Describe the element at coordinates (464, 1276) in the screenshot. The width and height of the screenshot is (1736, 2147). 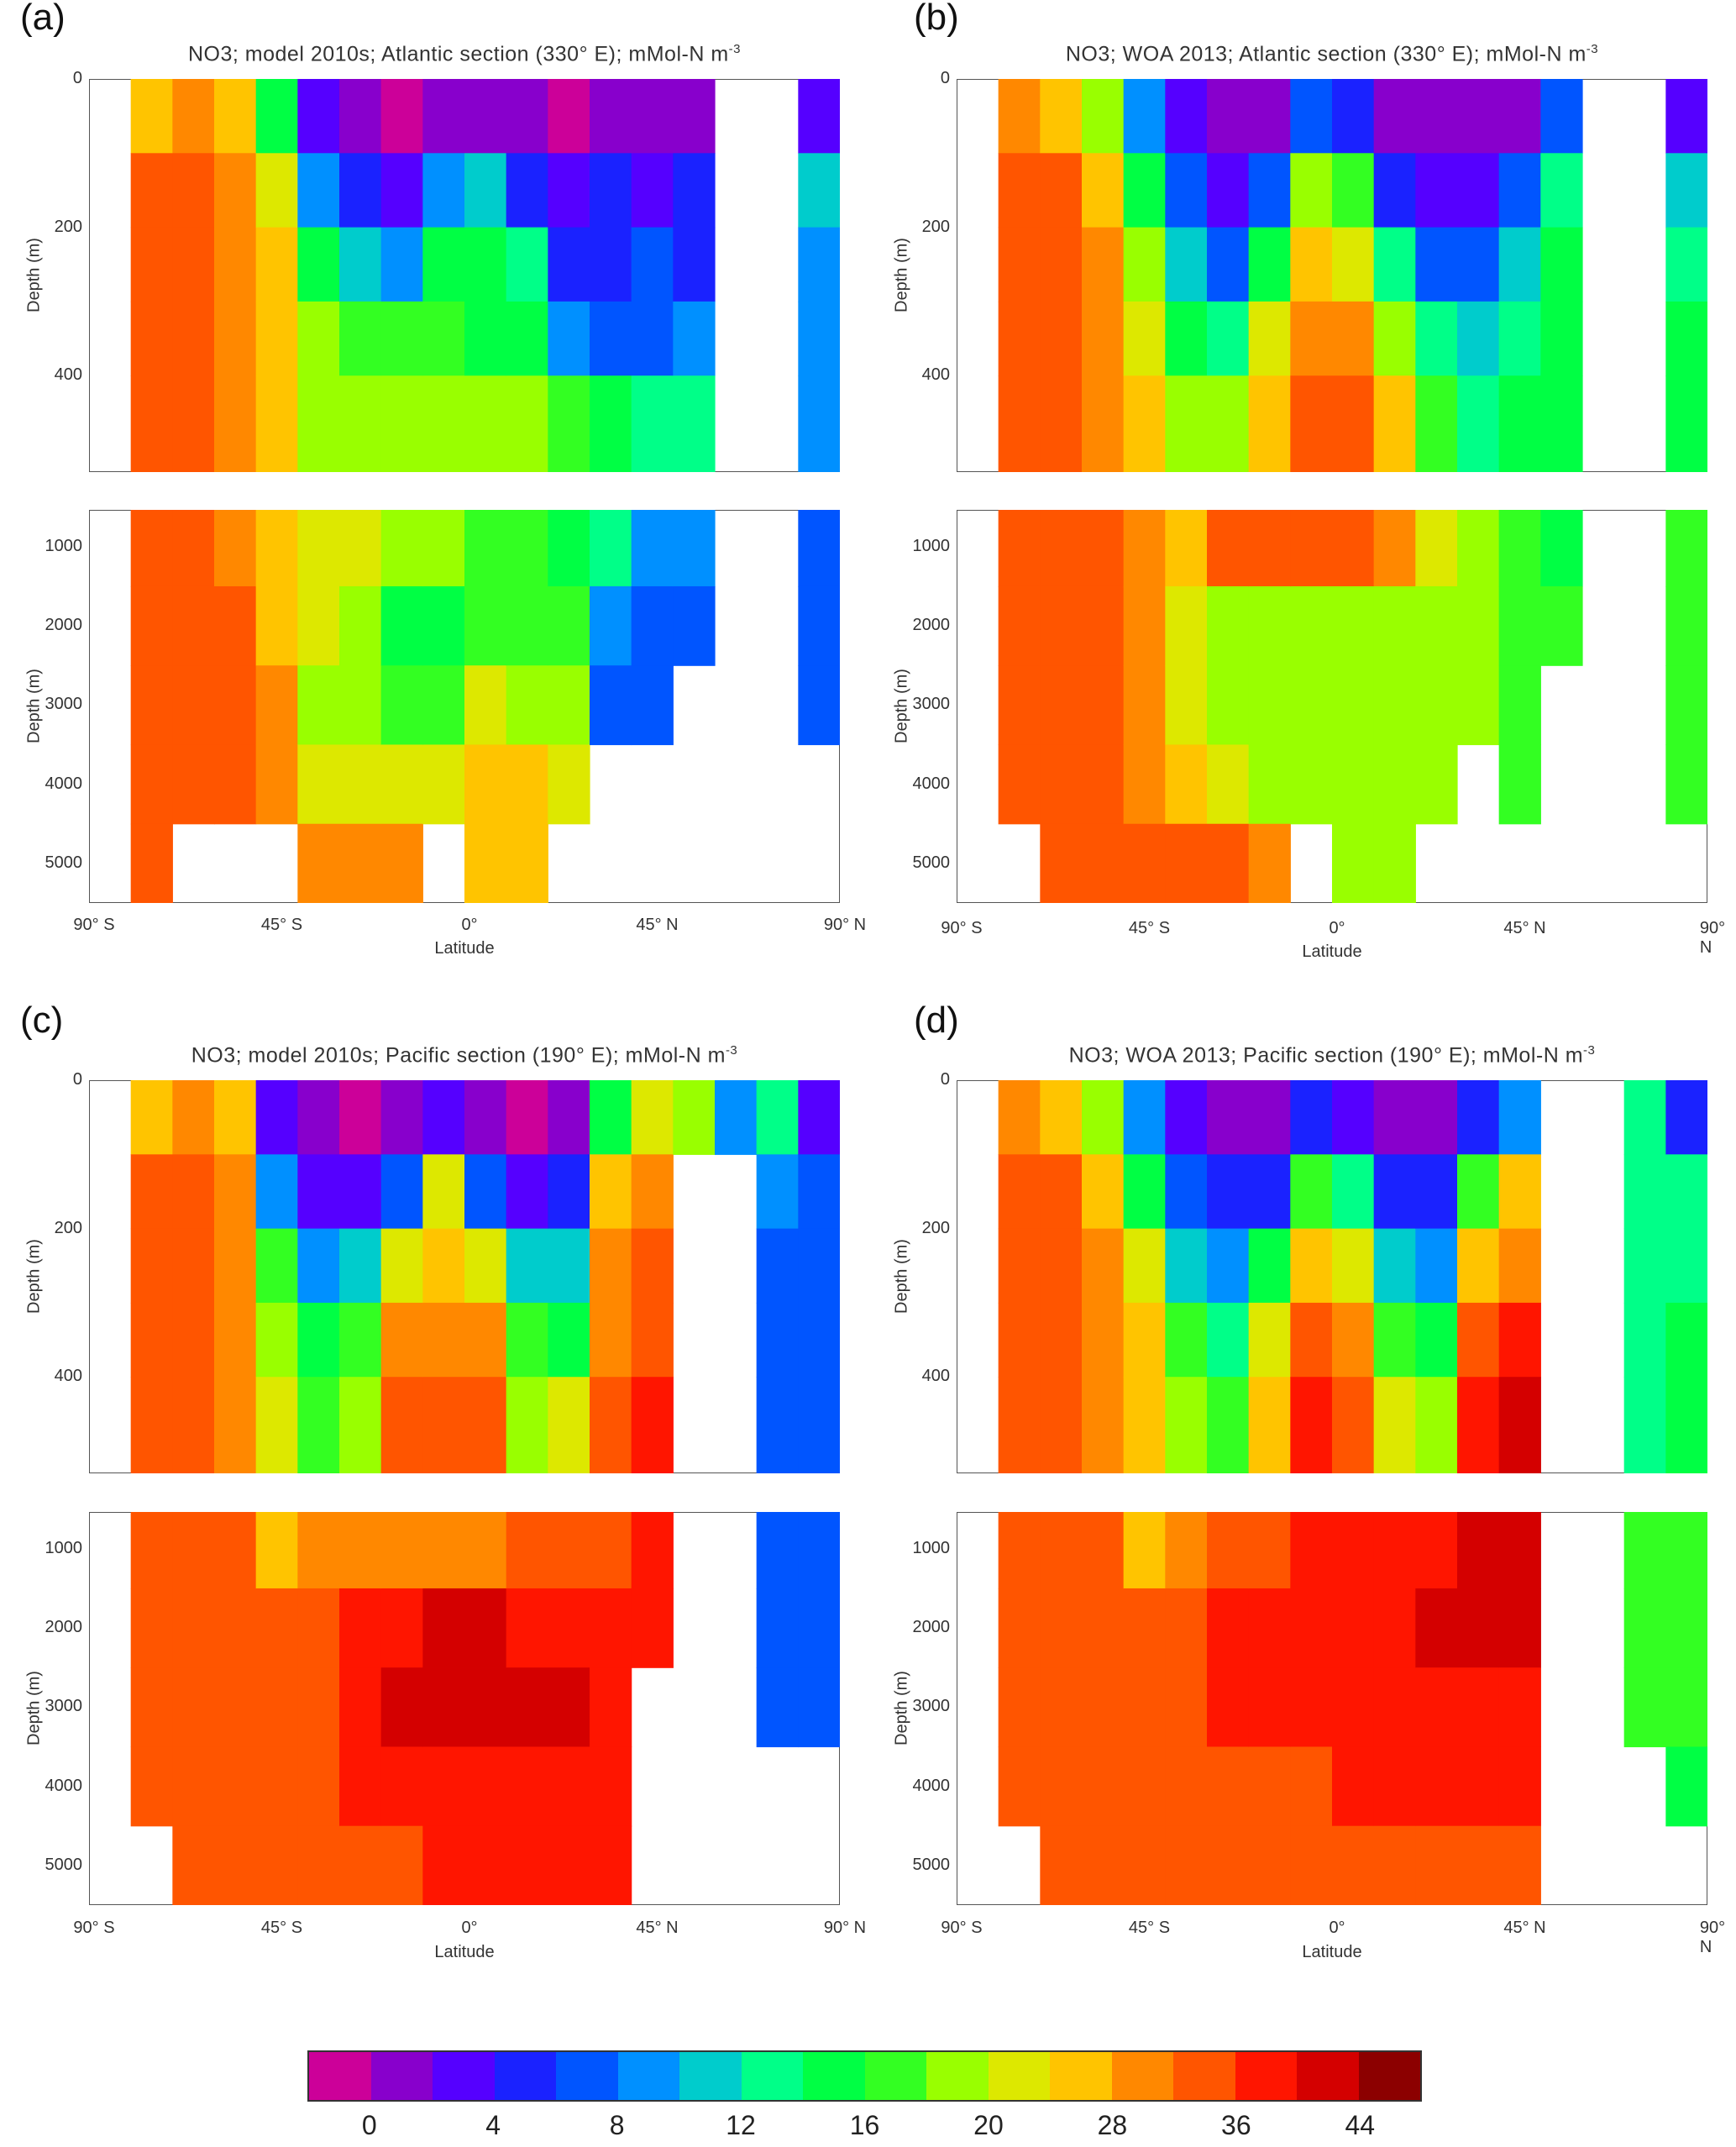
I see `upper-section-plot` at that location.